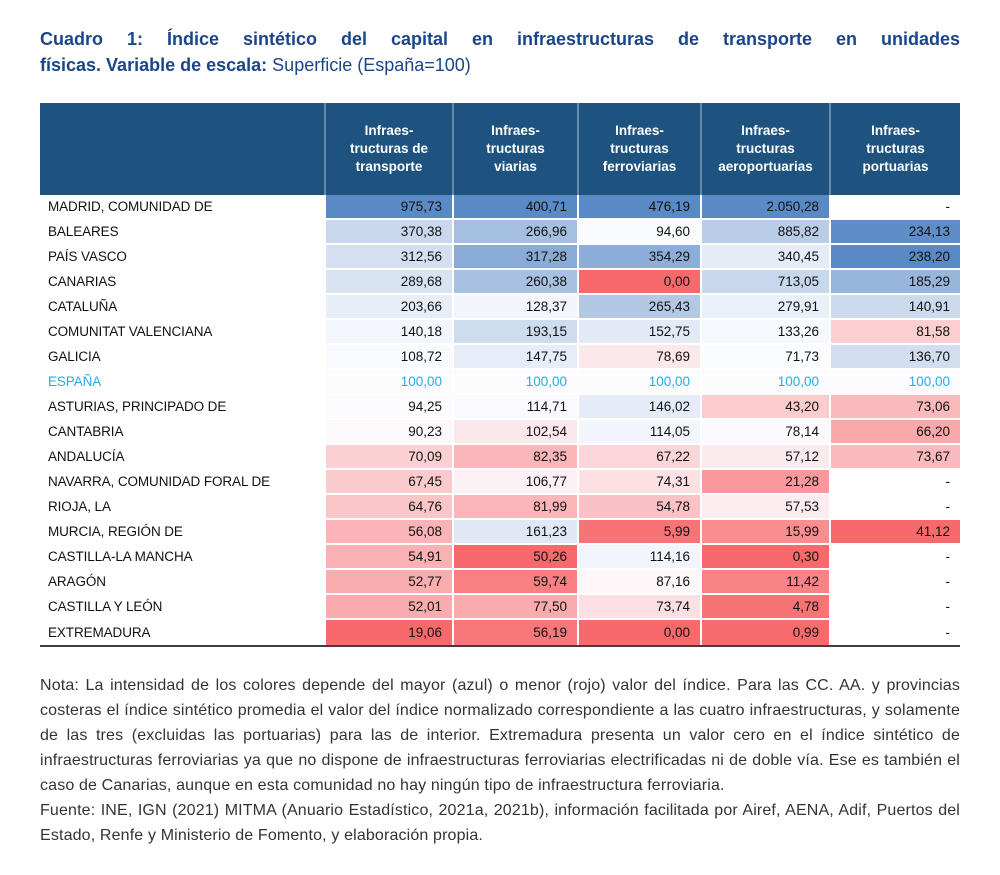 This screenshot has height=875, width=1000. Describe the element at coordinates (182, 432) in the screenshot. I see `row-label: CANTABRIA` at that location.